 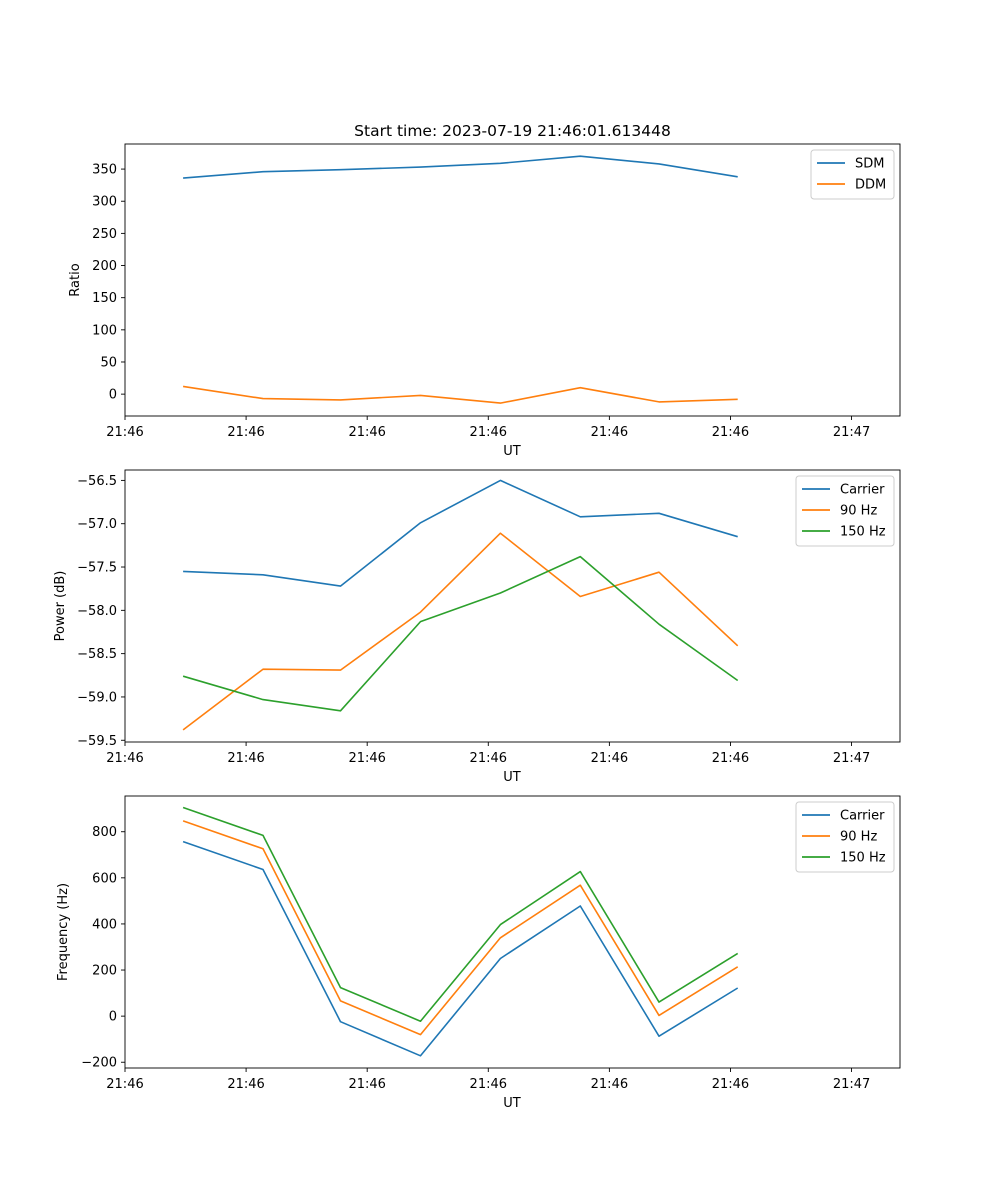 What do you see at coordinates (97, 481) in the screenshot?
I see `y-tick-label: −56.5` at bounding box center [97, 481].